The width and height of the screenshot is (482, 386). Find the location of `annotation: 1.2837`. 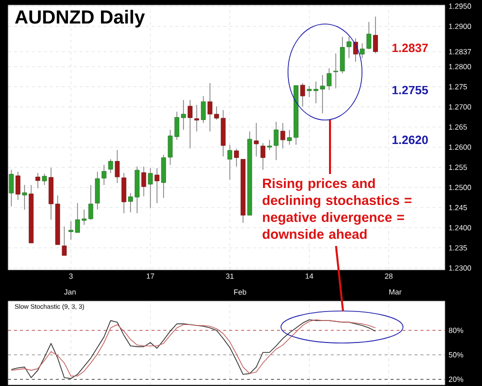

annotation: 1.2837 is located at coordinates (410, 48).